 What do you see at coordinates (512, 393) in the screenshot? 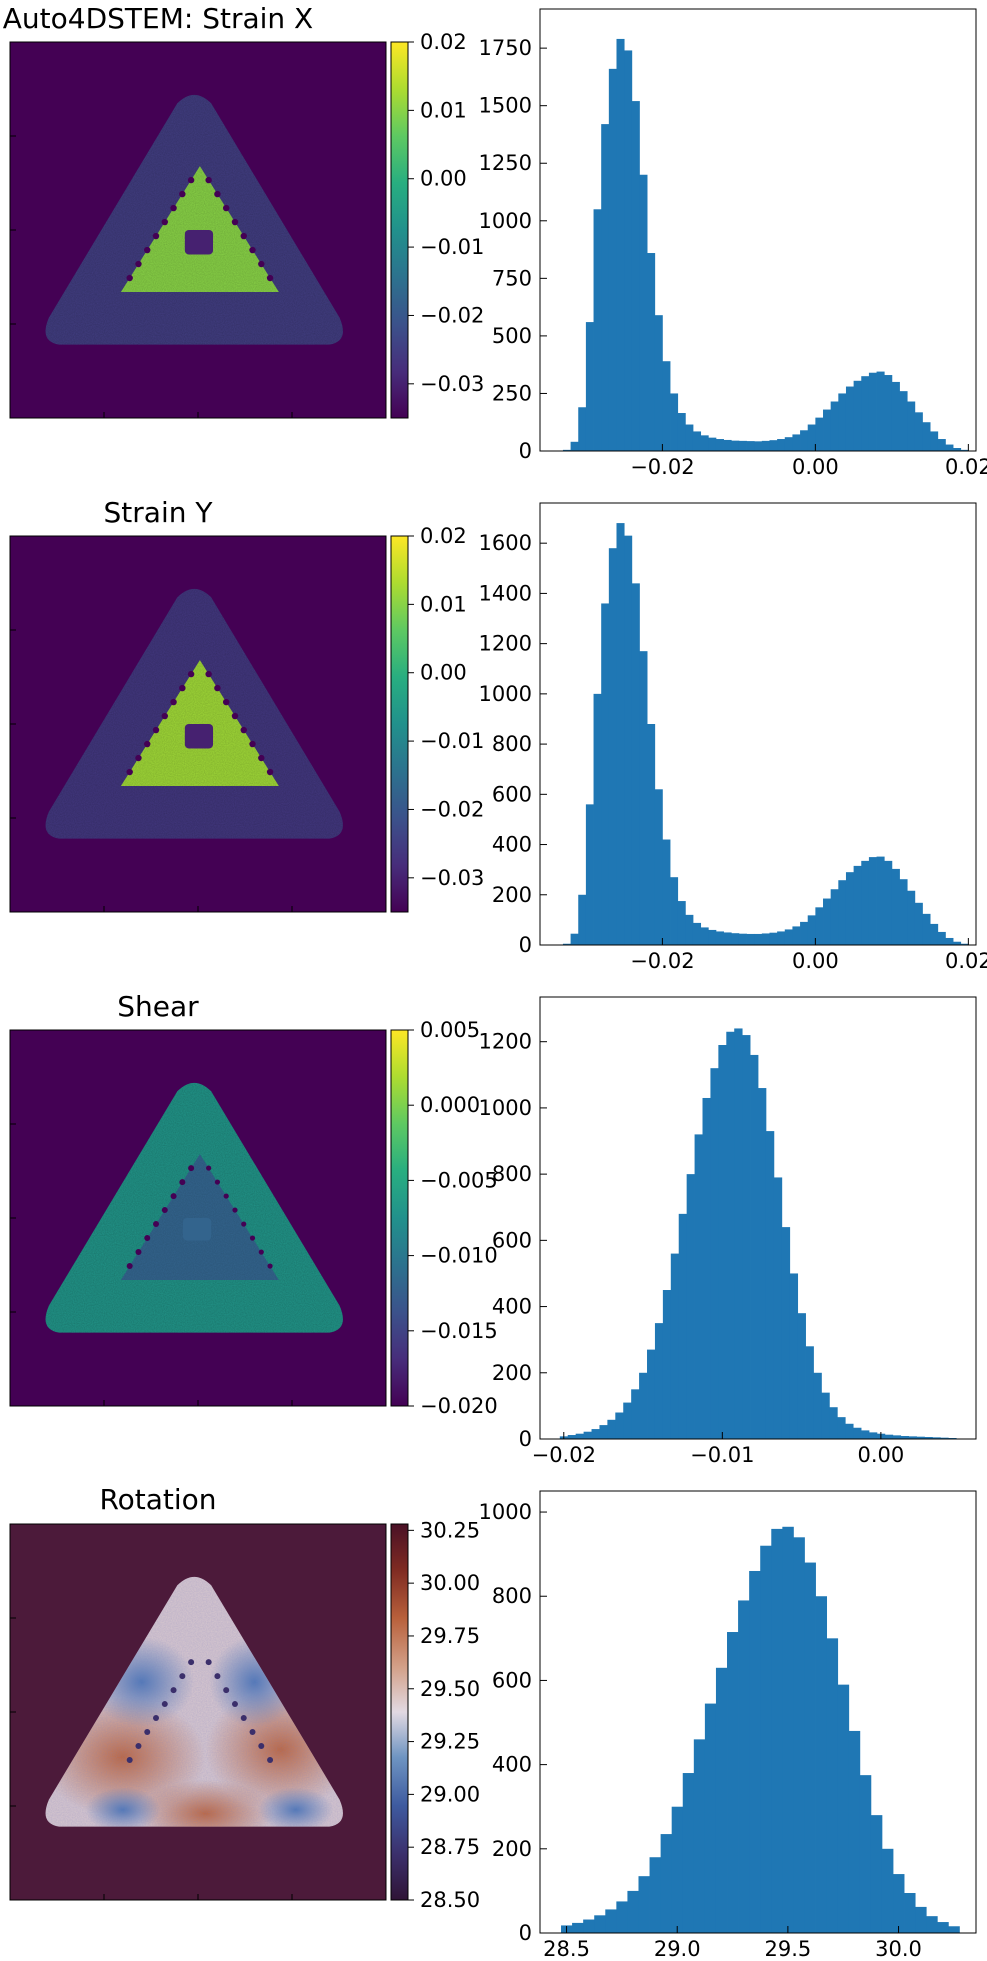
I see `y-tick-label: 250` at bounding box center [512, 393].